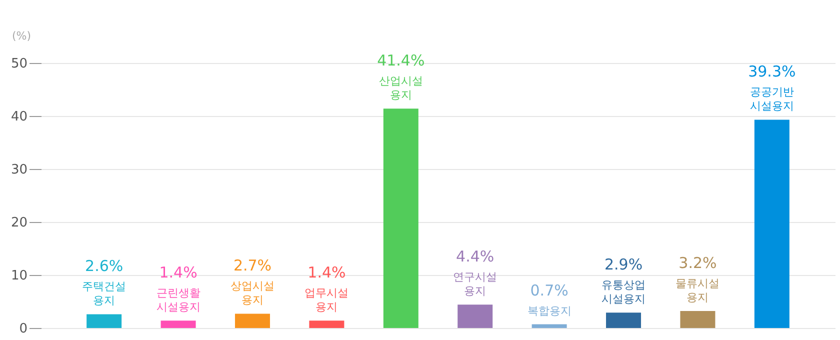 The image size is (840, 340). What do you see at coordinates (19, 170) in the screenshot?
I see `y-tick-label: 30` at bounding box center [19, 170].